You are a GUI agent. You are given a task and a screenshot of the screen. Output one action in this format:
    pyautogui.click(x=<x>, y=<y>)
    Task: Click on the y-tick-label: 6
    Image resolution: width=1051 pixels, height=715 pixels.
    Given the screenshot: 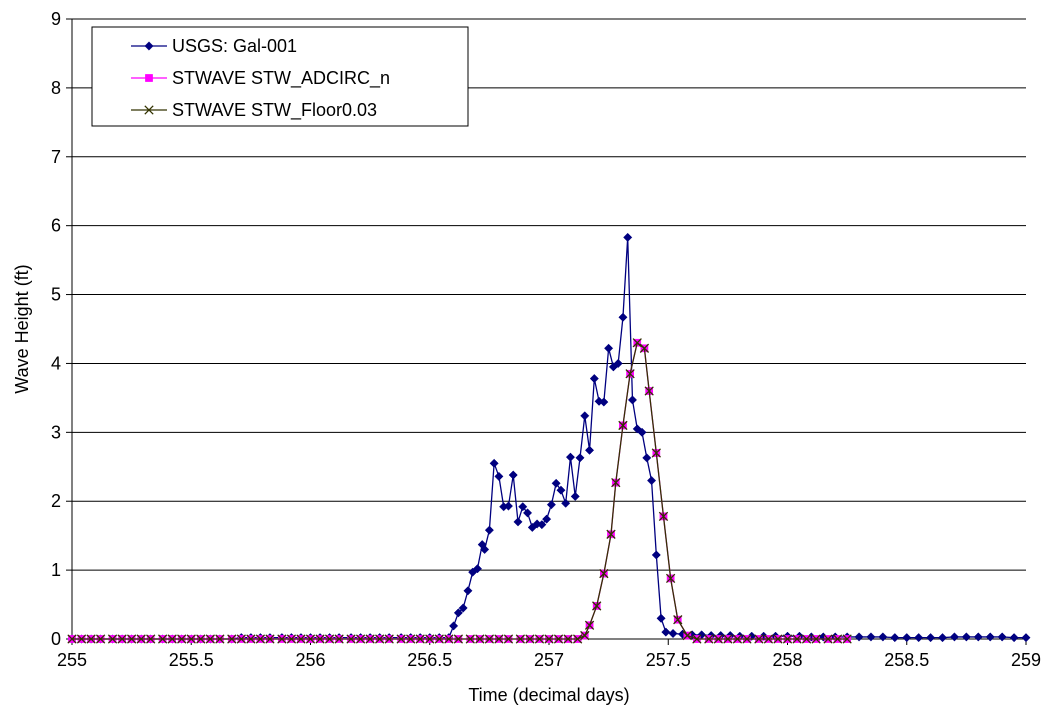 What is the action you would take?
    pyautogui.click(x=56, y=226)
    